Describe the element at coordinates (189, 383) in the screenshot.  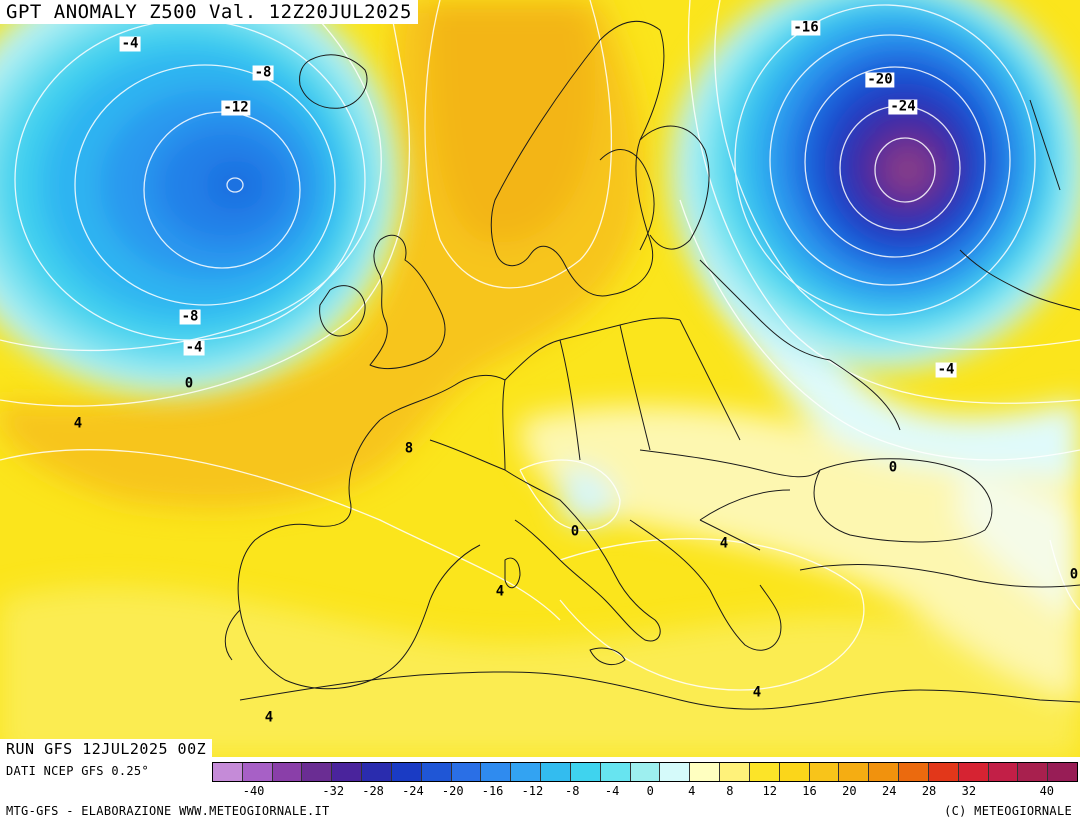
I see `label-zero-atlantic: 0` at that location.